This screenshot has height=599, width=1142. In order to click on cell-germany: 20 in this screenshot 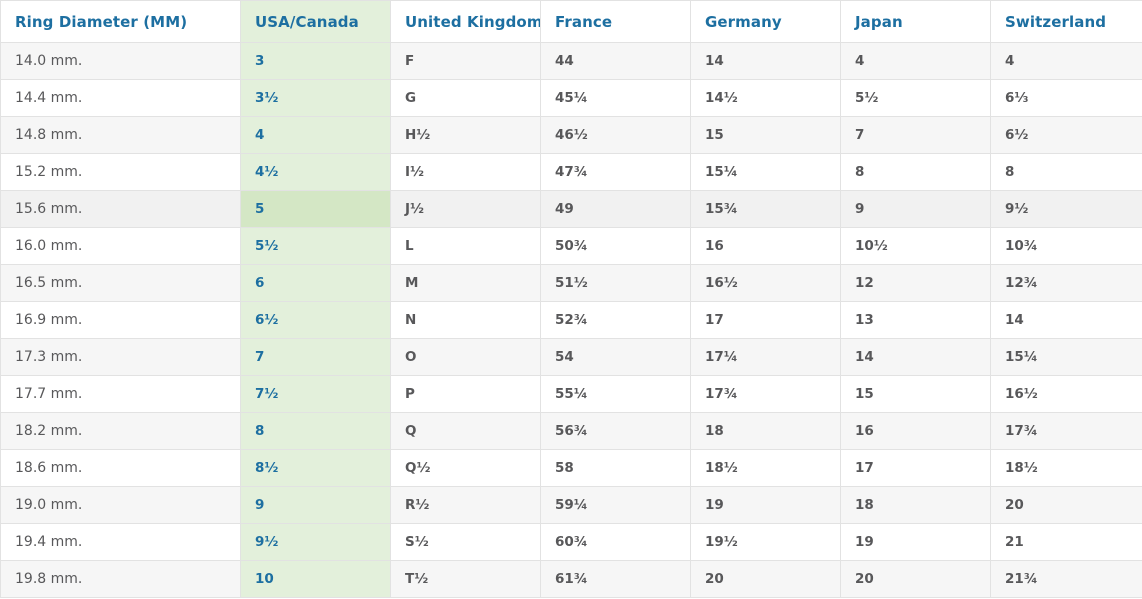, I will do `click(765, 579)`.